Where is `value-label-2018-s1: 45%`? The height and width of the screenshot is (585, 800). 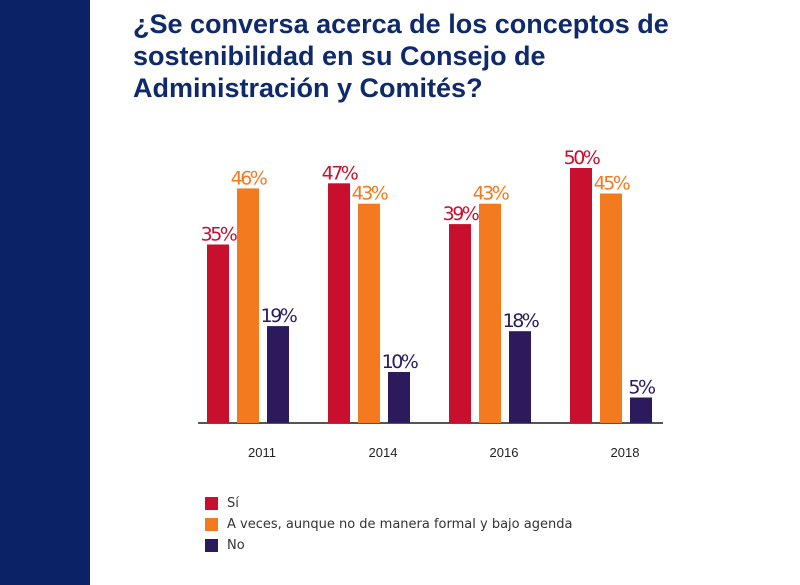
value-label-2018-s1: 45% is located at coordinates (612, 184).